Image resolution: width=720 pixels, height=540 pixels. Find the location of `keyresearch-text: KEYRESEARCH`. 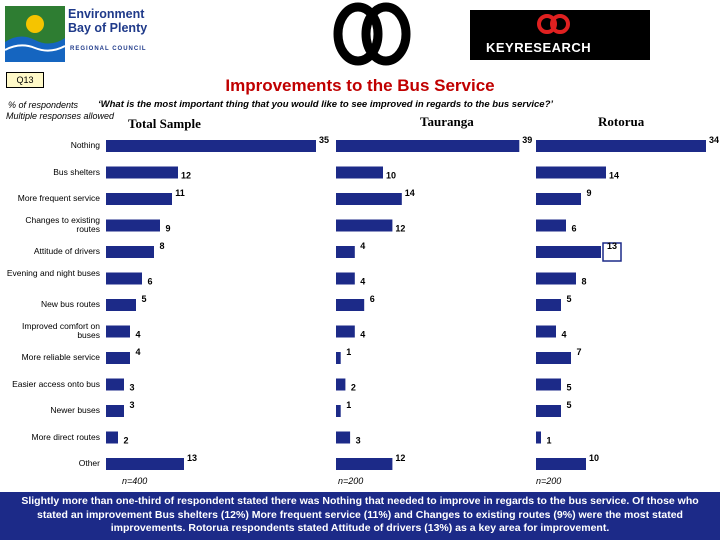

keyresearch-text: KEYRESEARCH is located at coordinates (539, 47).